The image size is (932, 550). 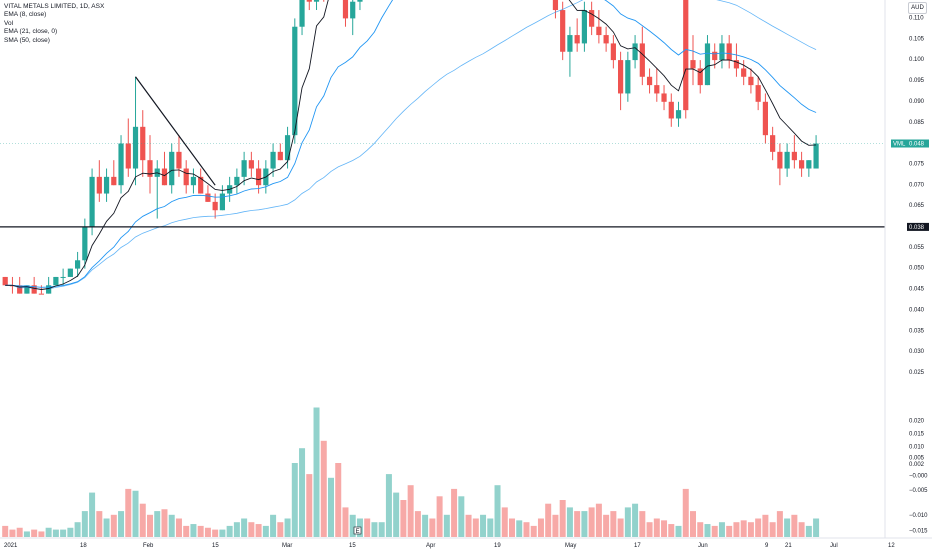 I want to click on legend-ema21: EMA (21, close, 0), so click(x=31, y=32).